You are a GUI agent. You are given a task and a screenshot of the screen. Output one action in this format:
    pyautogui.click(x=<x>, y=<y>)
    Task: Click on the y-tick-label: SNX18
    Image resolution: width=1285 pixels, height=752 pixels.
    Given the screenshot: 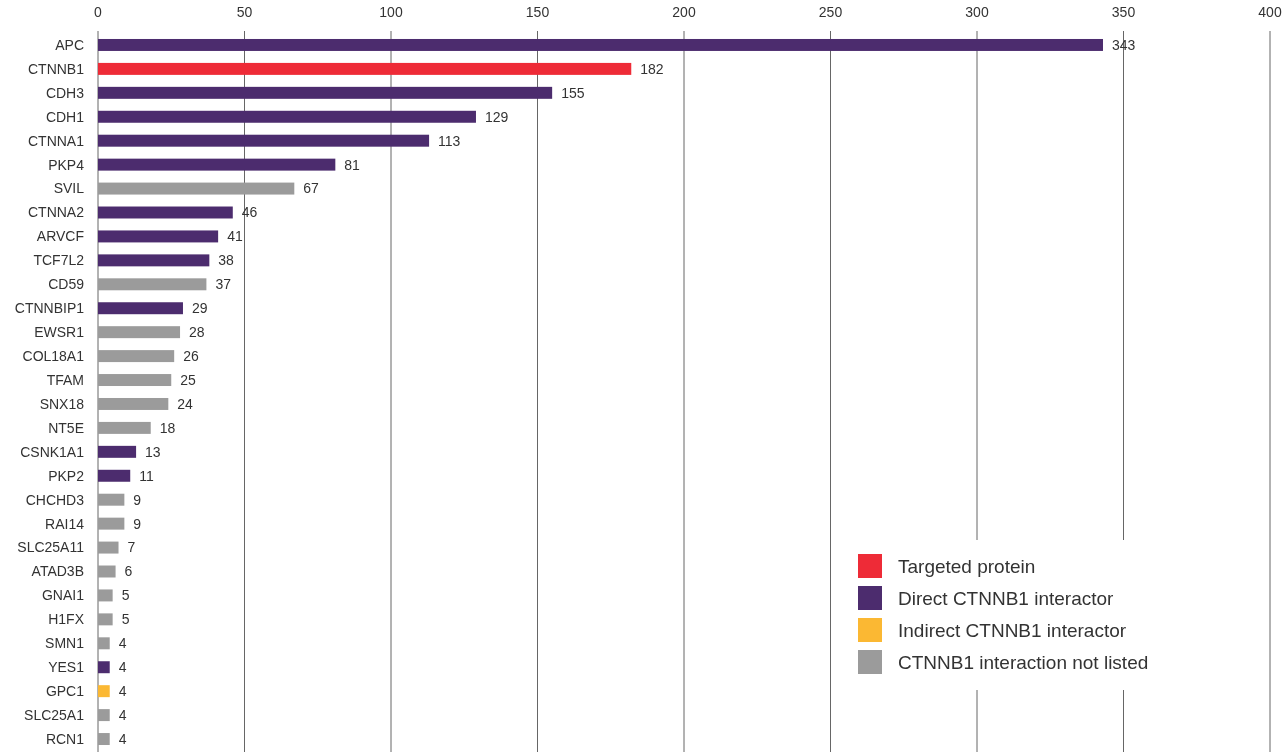 What is the action you would take?
    pyautogui.click(x=62, y=403)
    